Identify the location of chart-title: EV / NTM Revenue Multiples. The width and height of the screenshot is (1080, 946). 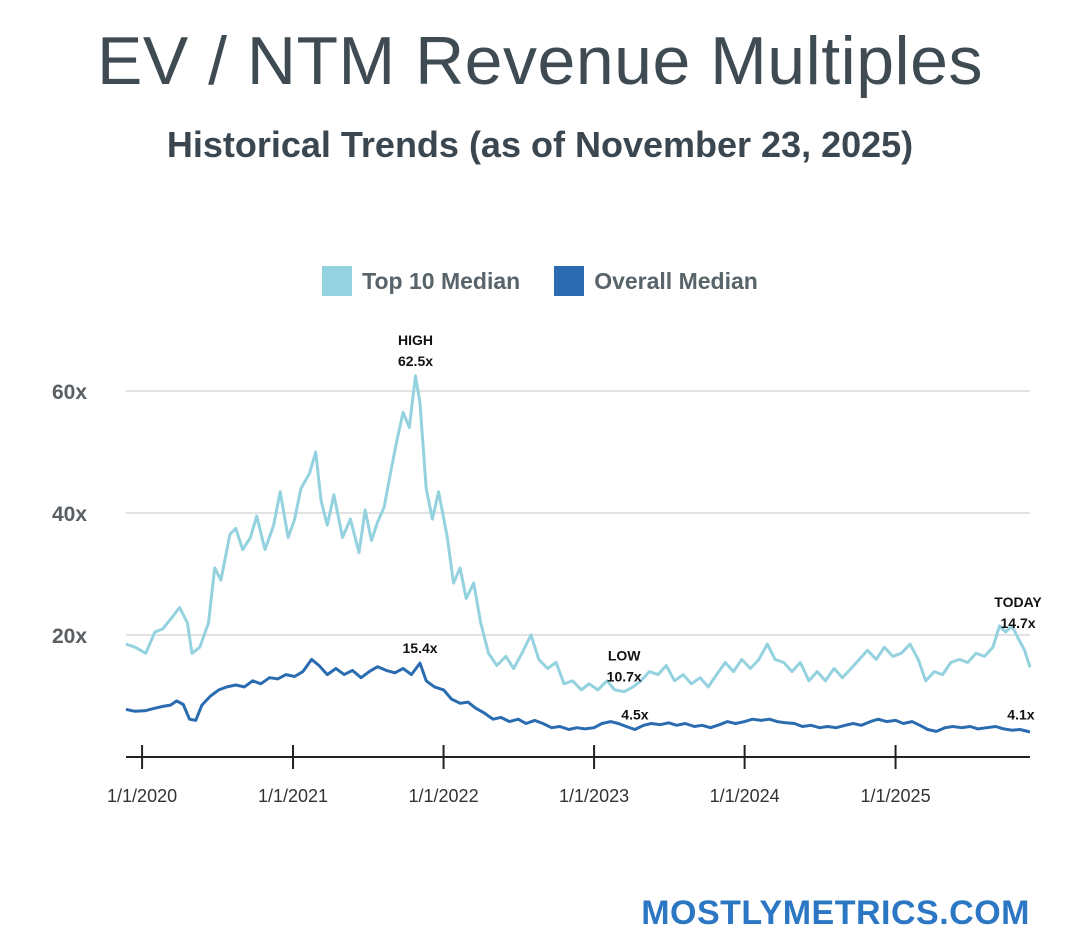
(540, 61).